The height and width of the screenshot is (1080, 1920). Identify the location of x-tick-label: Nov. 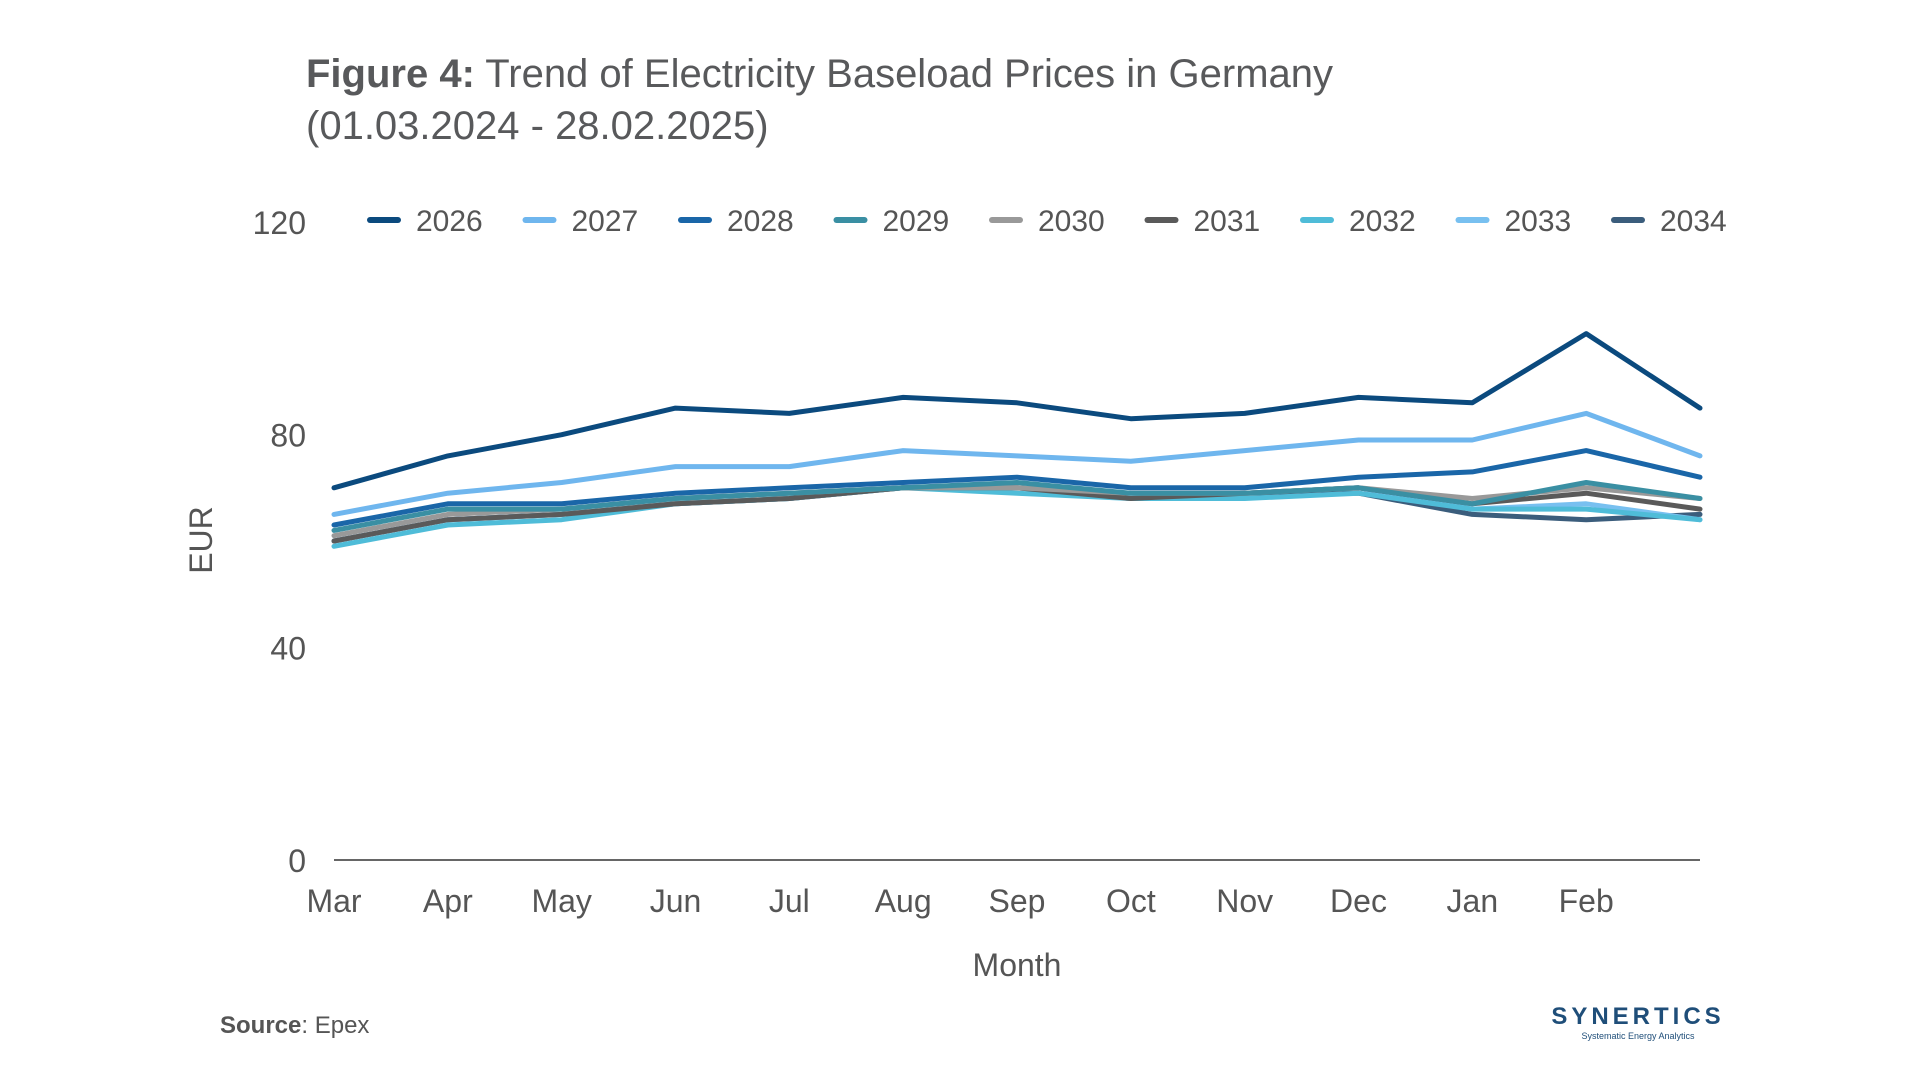
(1244, 901).